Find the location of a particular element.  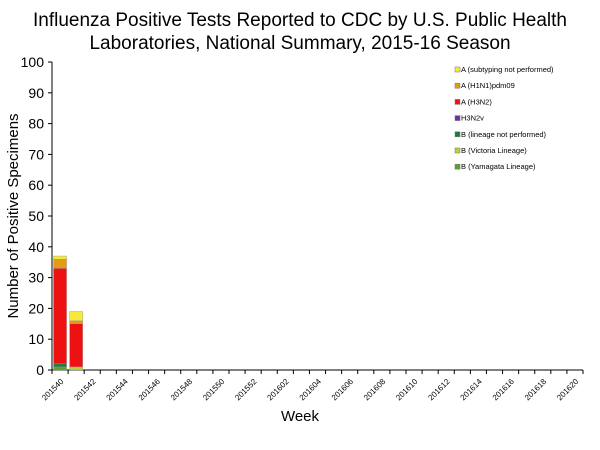

x-tick-label: 201540 is located at coordinates (53, 390).